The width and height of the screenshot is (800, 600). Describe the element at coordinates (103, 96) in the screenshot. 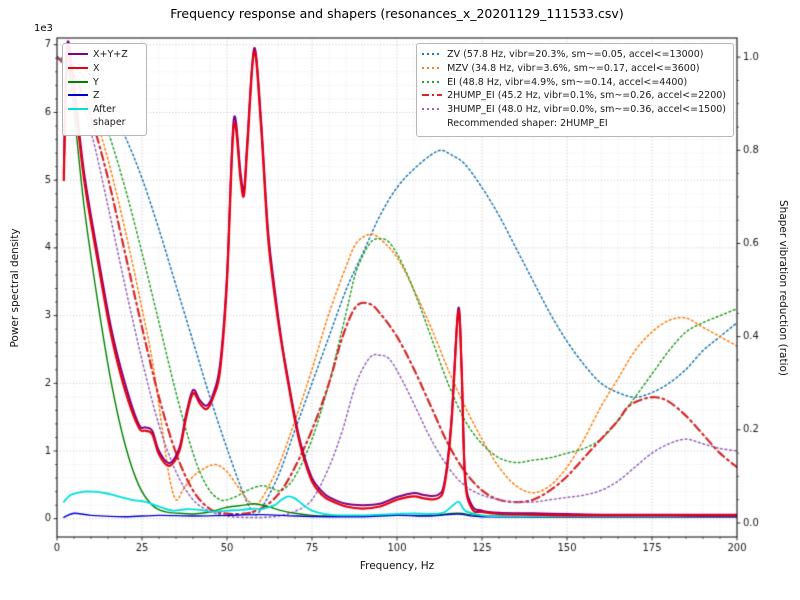

I see `legend-item: Z` at that location.